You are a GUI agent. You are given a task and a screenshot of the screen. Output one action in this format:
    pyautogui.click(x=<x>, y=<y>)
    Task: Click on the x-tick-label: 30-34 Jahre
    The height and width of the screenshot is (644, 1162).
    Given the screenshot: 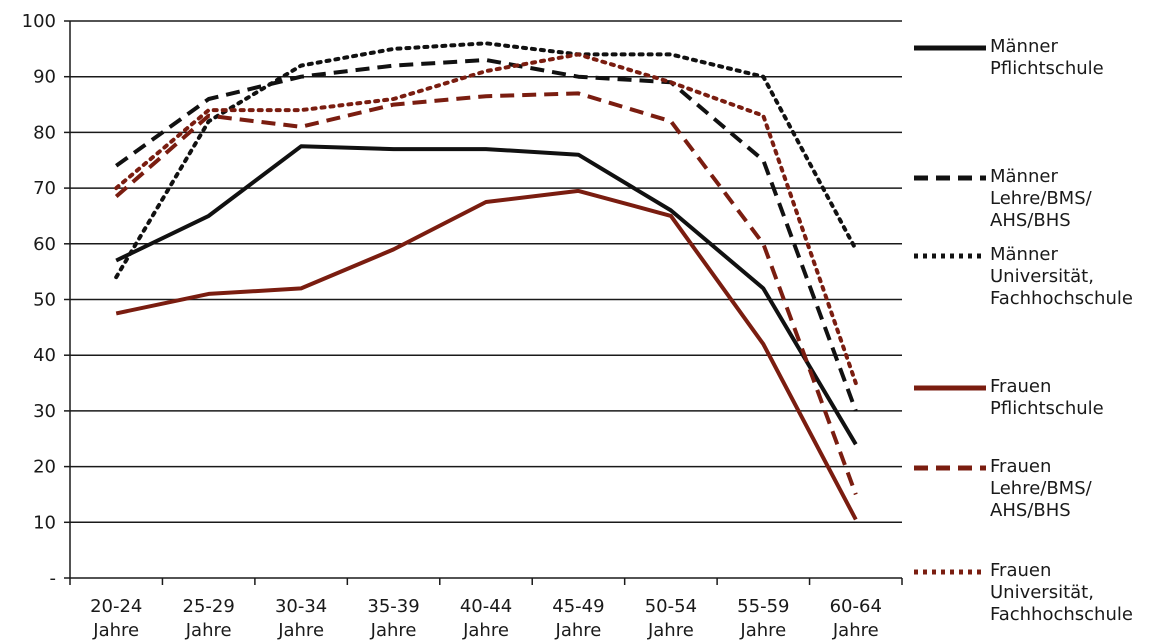 What is the action you would take?
    pyautogui.click(x=301, y=618)
    